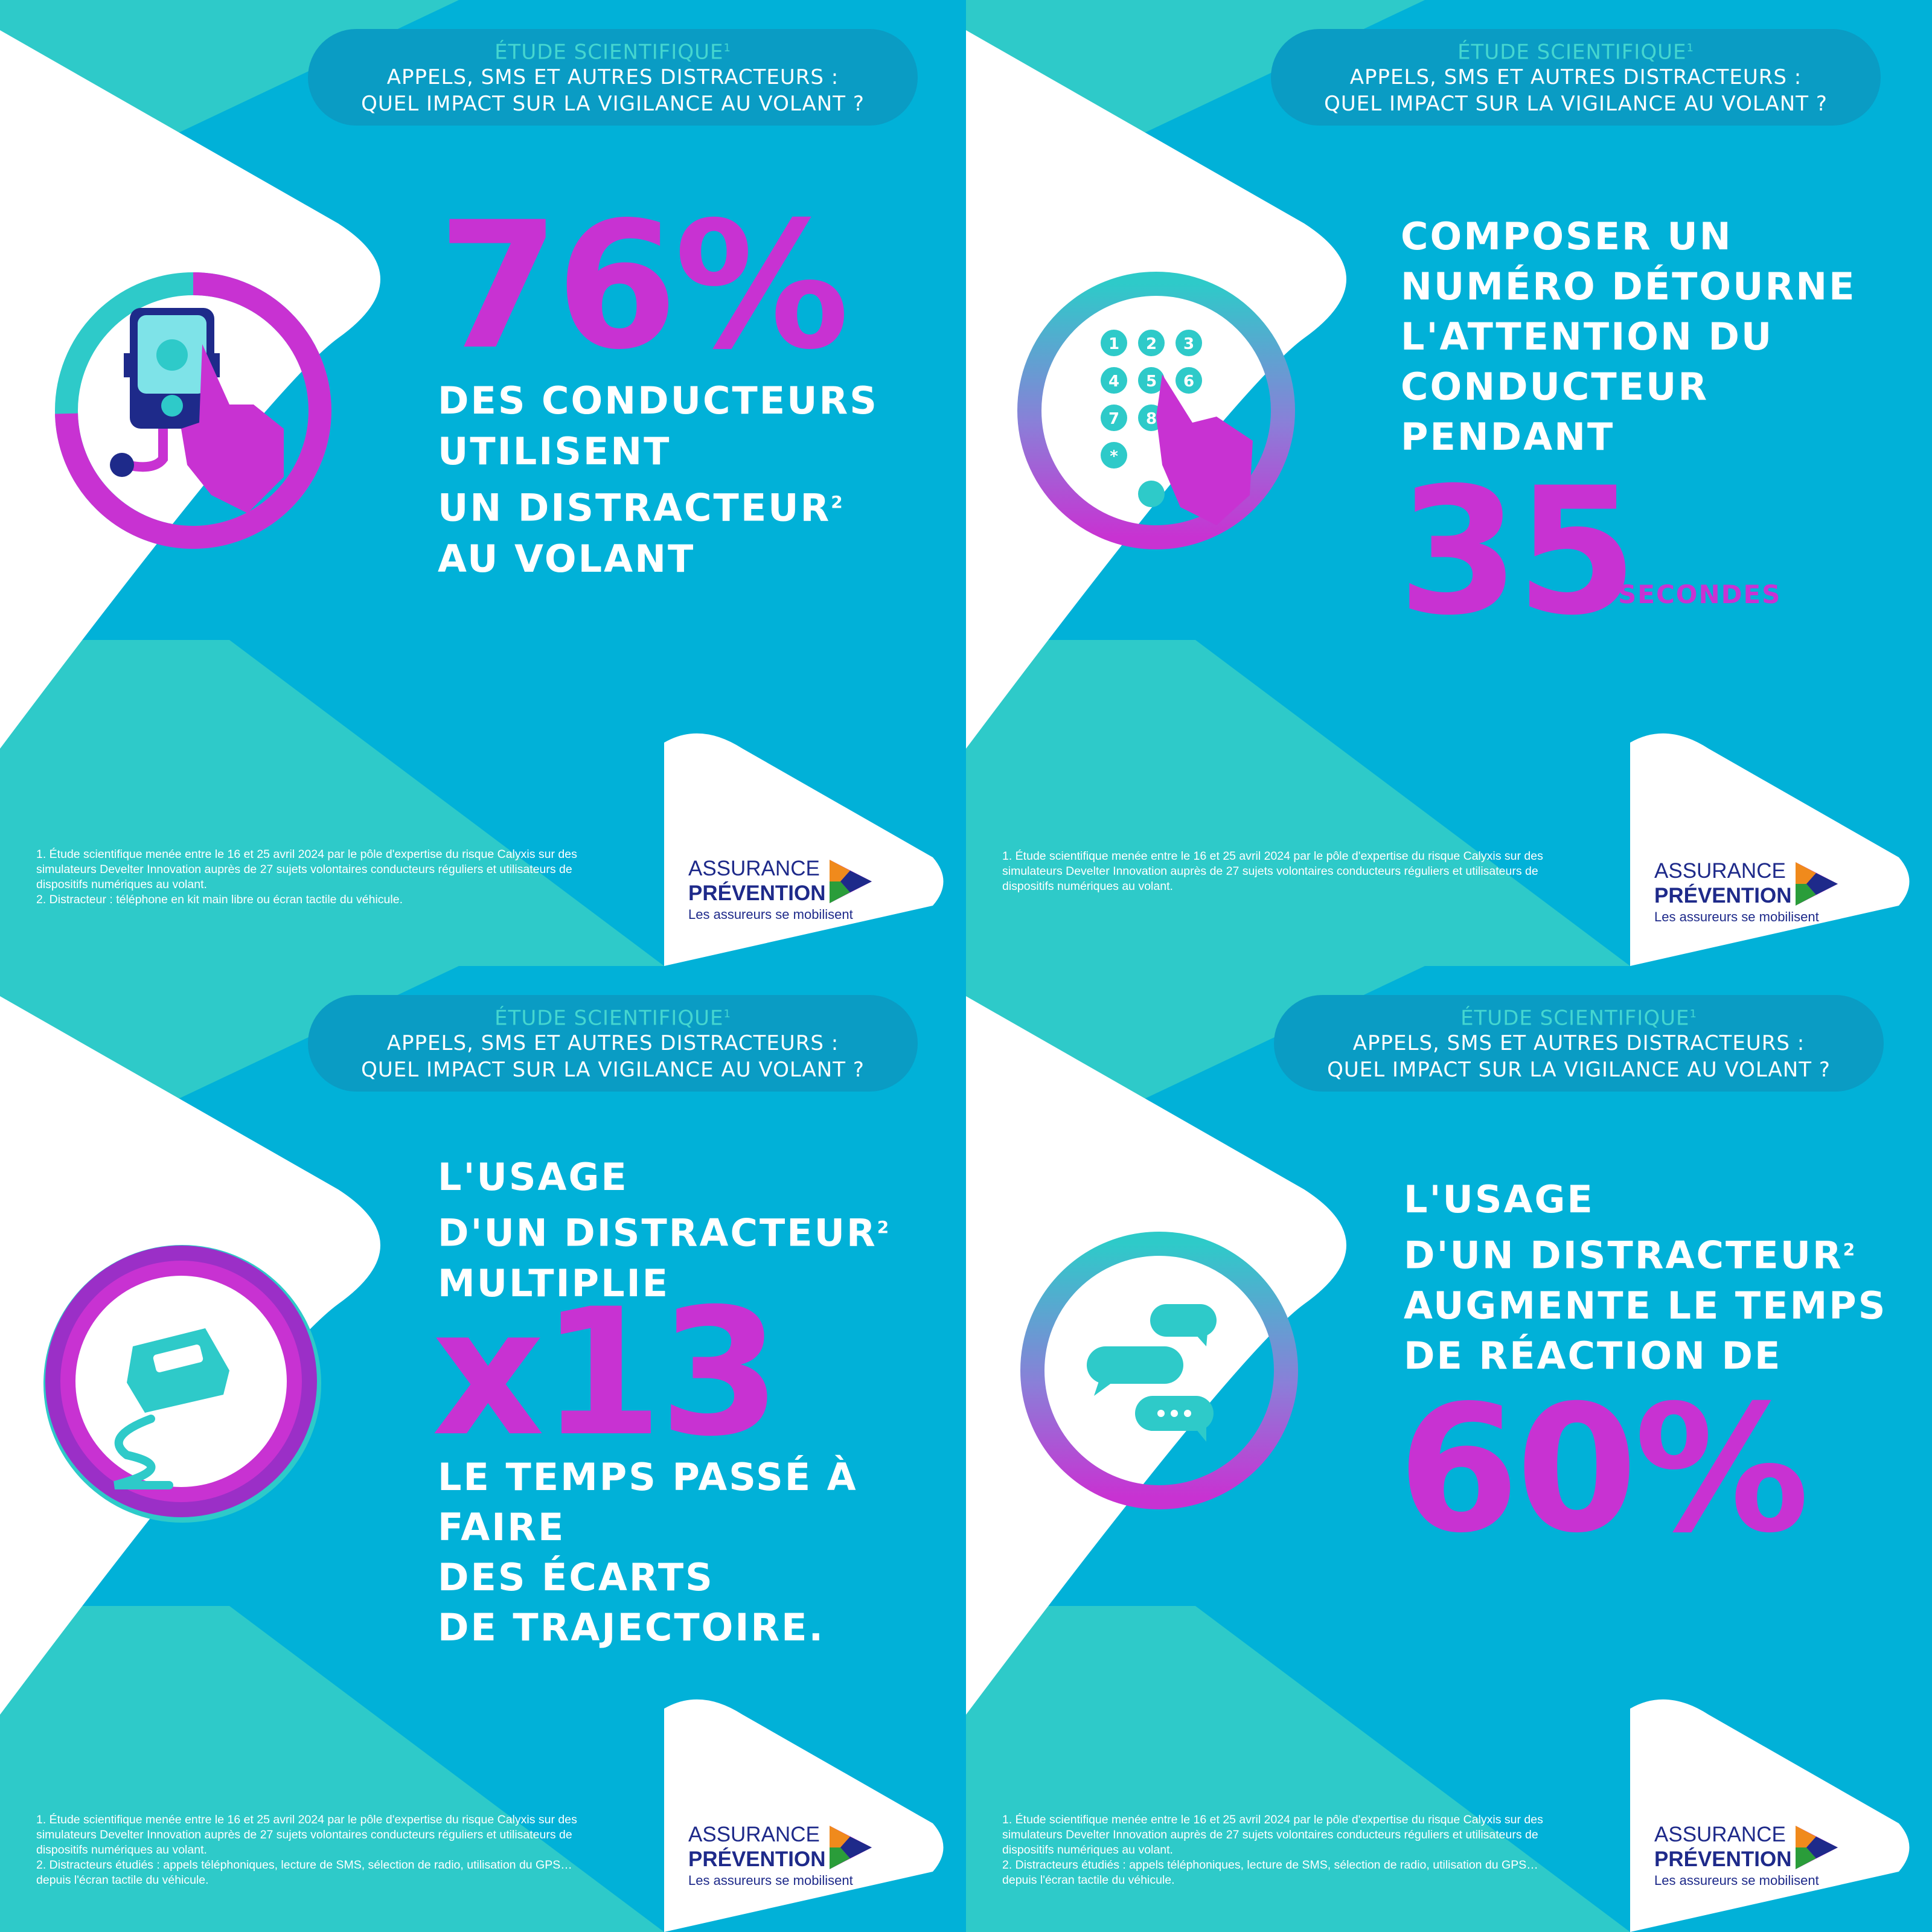  What do you see at coordinates (193, 411) in the screenshot?
I see `phone-holder-hand-icon` at bounding box center [193, 411].